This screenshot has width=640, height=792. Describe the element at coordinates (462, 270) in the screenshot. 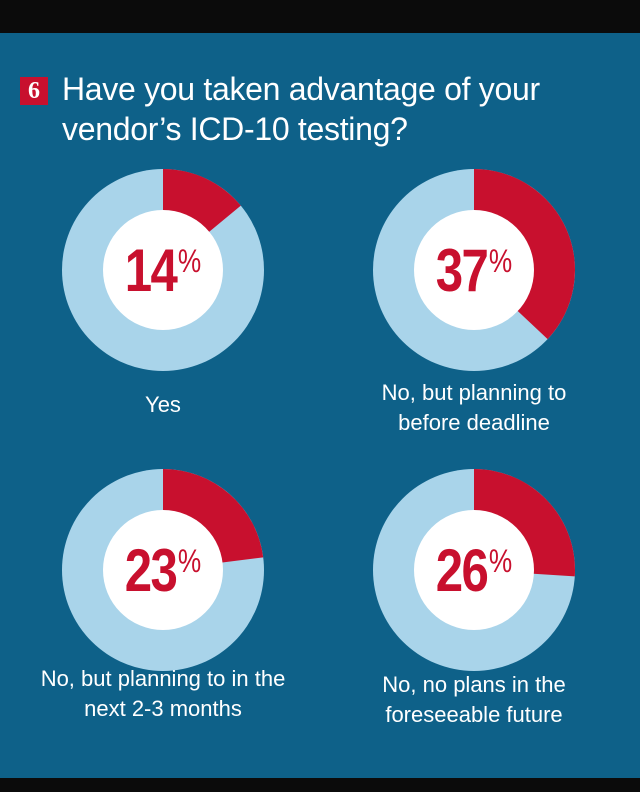

I see `percent-number: 37` at that location.